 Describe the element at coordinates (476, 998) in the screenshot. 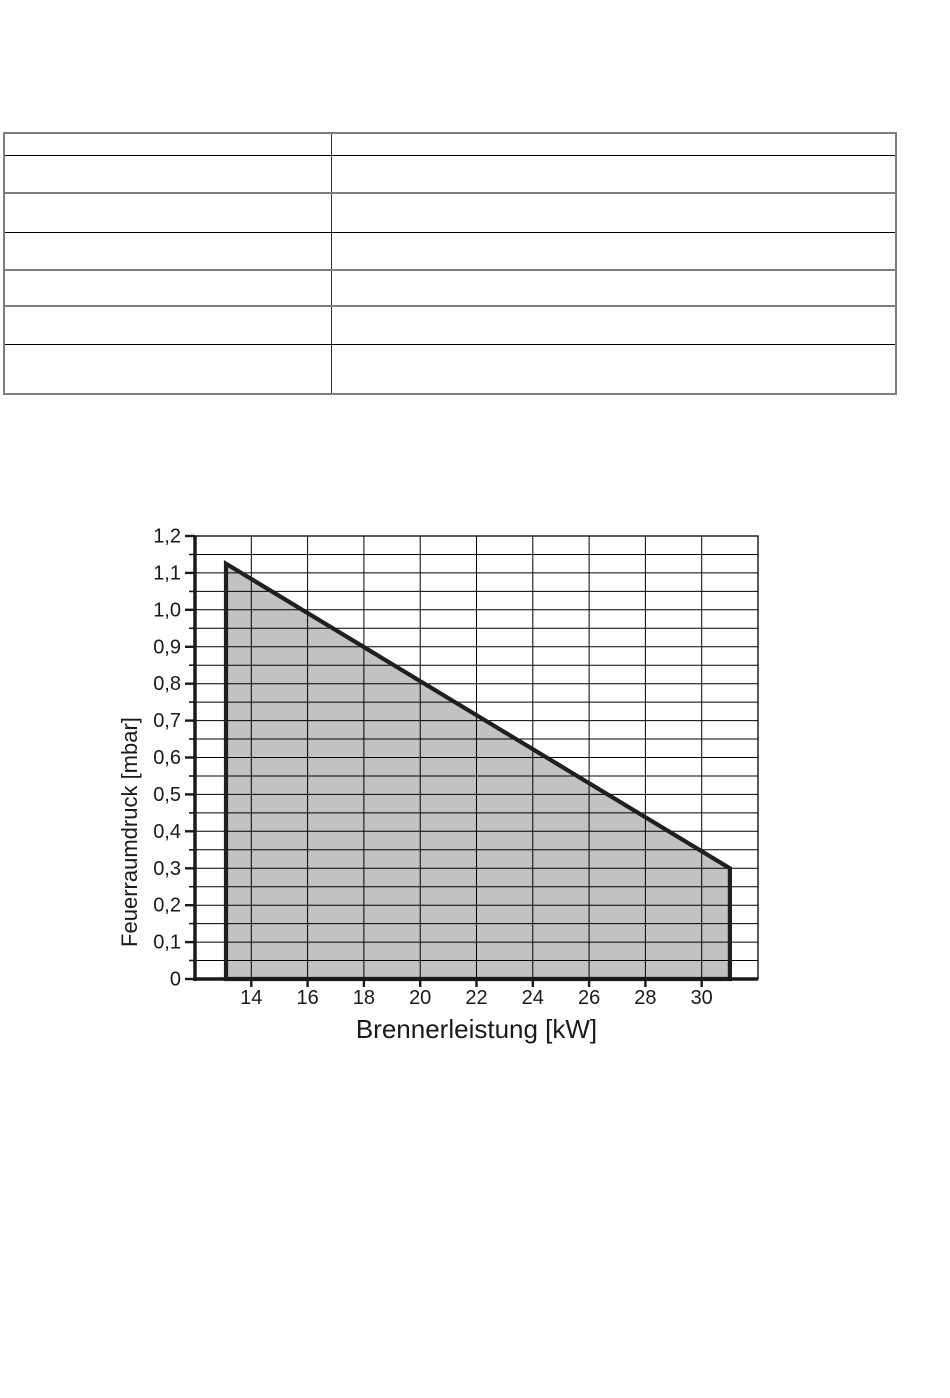

I see `x-tick-label: 22` at that location.